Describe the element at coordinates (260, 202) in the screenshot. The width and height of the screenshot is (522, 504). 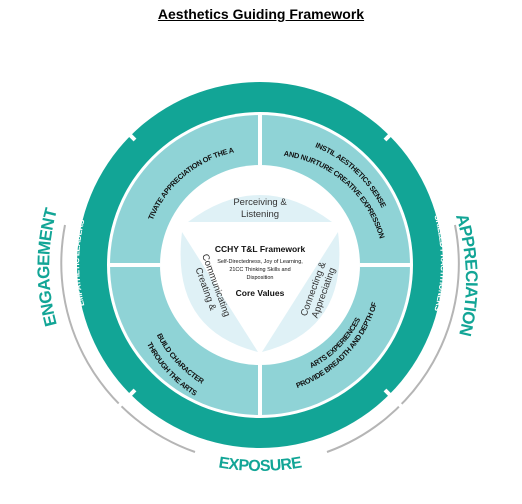
I see `triangle-top-label-1: Perceiving &` at that location.